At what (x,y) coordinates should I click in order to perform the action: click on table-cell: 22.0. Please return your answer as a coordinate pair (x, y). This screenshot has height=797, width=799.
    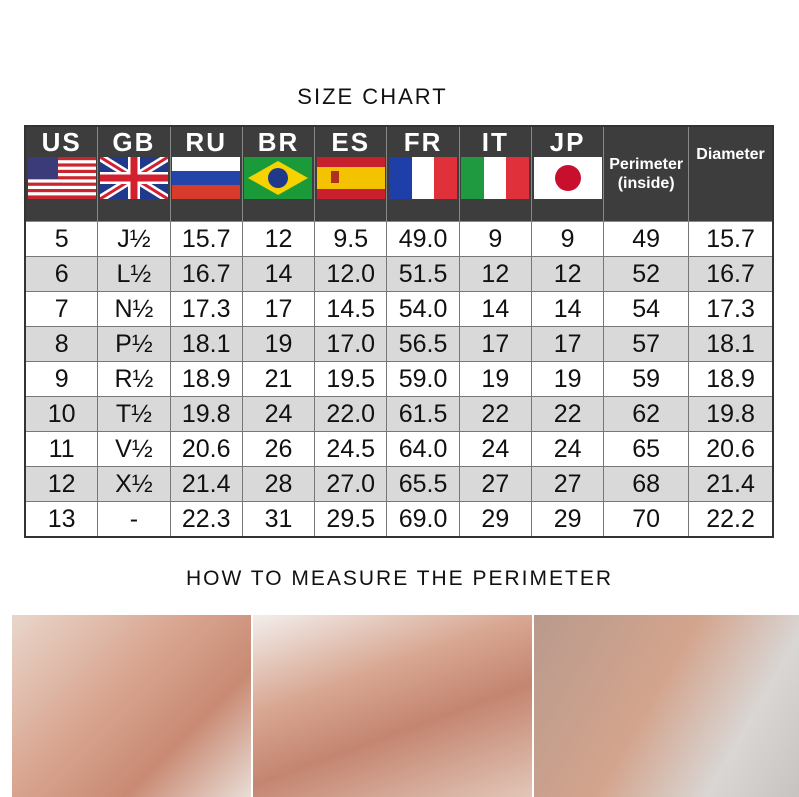
    Looking at the image, I should click on (351, 414).